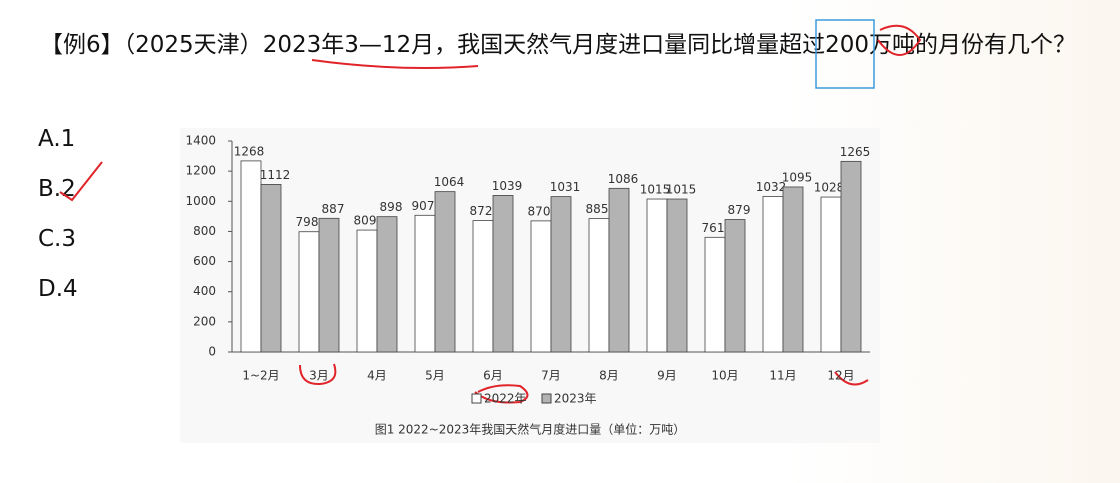 The height and width of the screenshot is (483, 1120). What do you see at coordinates (193, 45) in the screenshot?
I see `question-source: （2025天津）` at bounding box center [193, 45].